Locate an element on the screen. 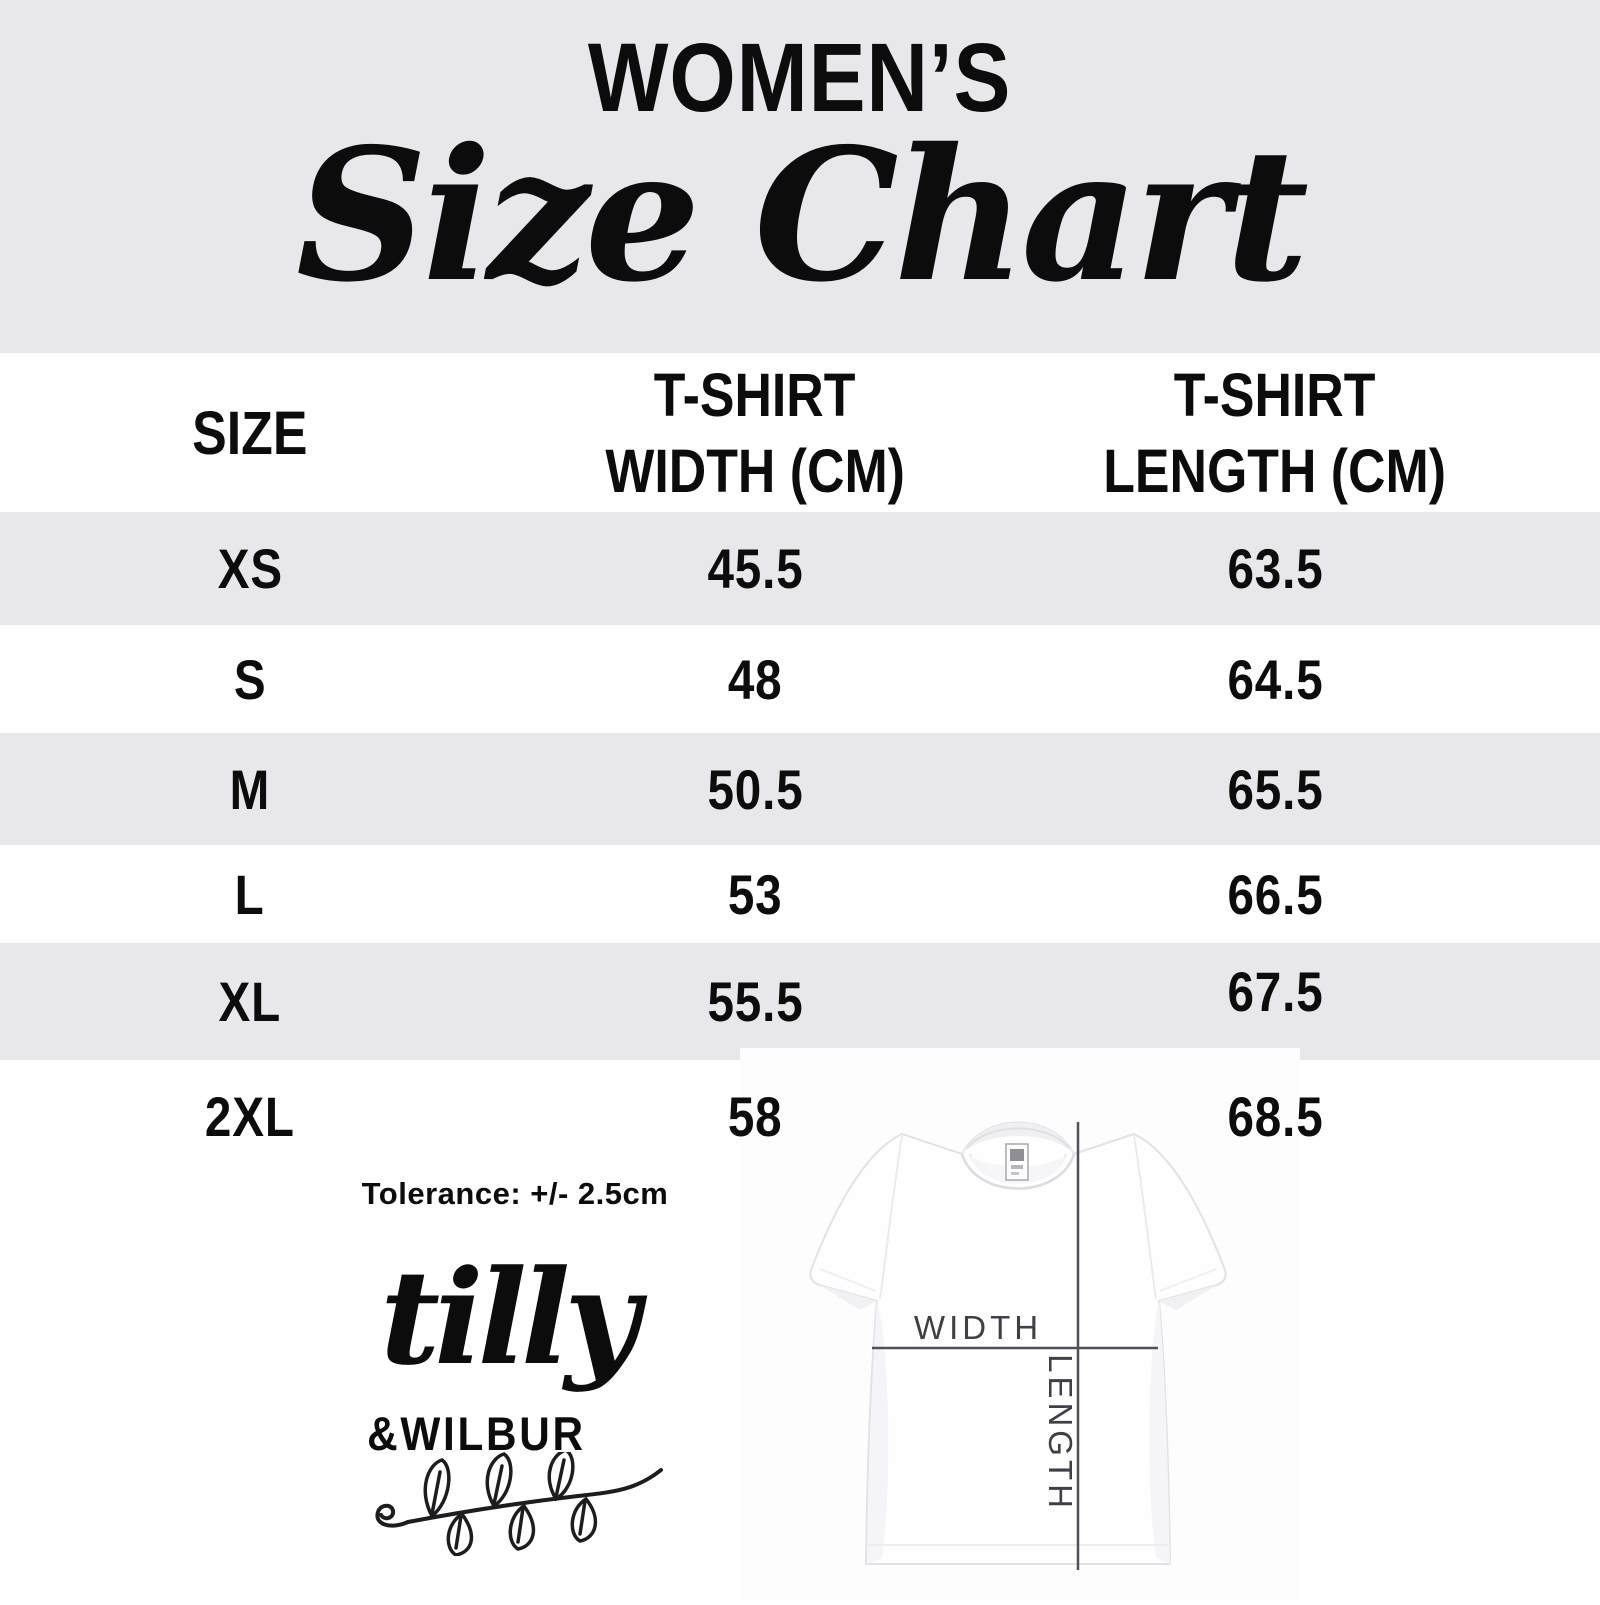 Image resolution: width=1600 pixels, height=1605 pixels. table-row: XL 55.5 67.5 is located at coordinates (800, 1001).